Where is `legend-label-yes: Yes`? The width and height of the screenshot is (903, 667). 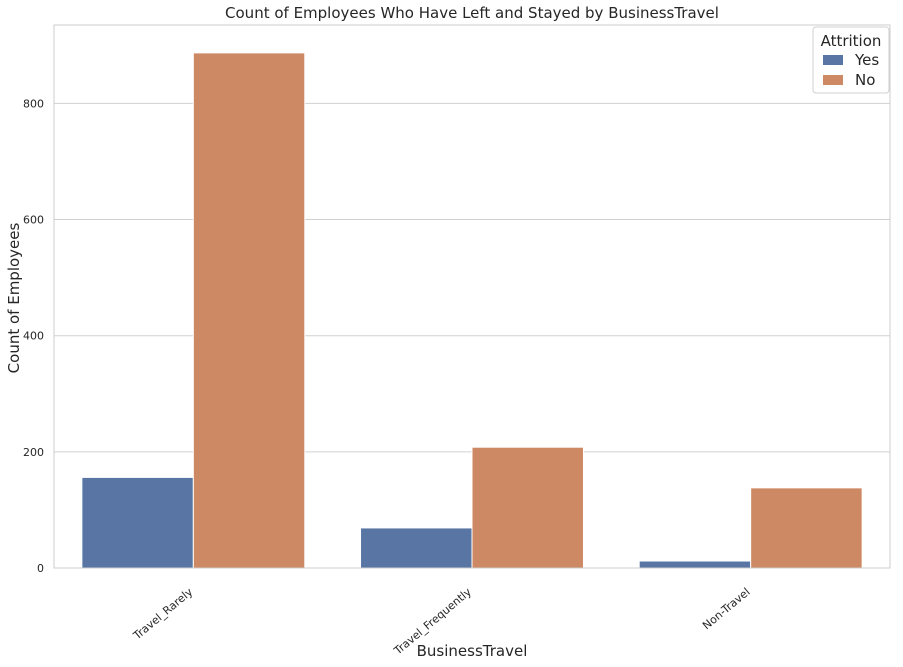 legend-label-yes: Yes is located at coordinates (866, 60).